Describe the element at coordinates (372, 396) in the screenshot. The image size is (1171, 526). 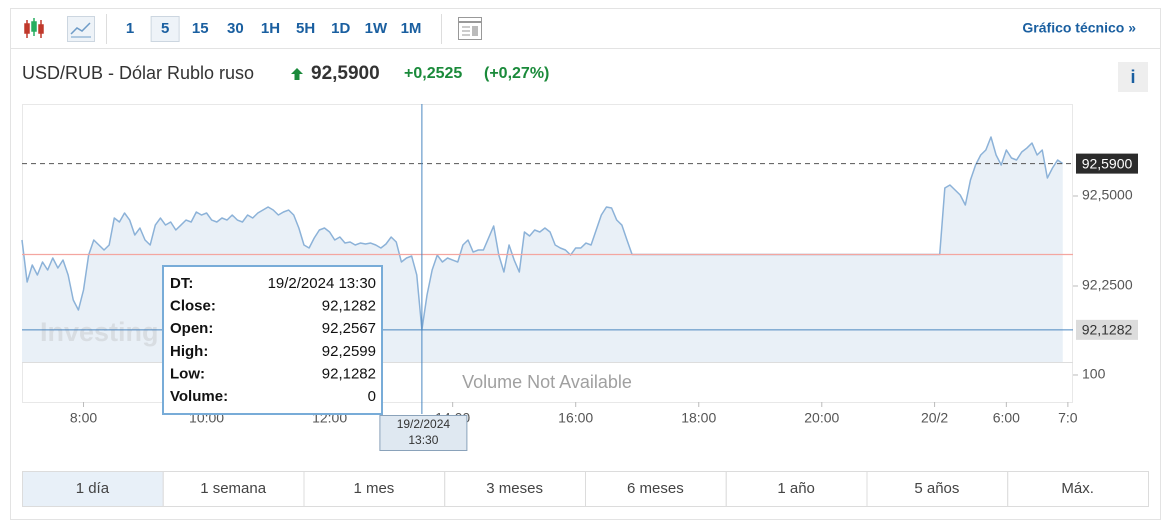
I see `tooltip-value: 0` at that location.